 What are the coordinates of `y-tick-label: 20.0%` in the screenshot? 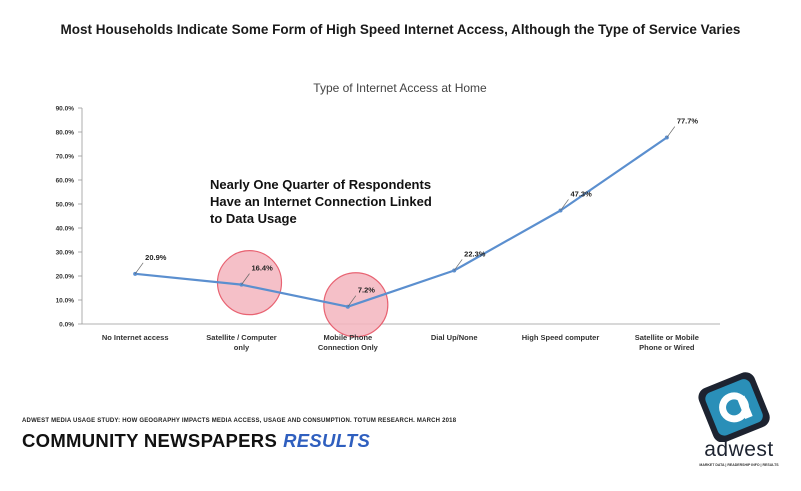 It's located at (65, 277).